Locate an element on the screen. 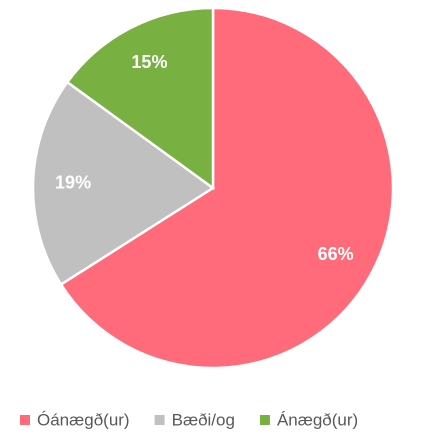 This screenshot has height=435, width=428. legend-label: Óánægð(ur) is located at coordinates (83, 419).